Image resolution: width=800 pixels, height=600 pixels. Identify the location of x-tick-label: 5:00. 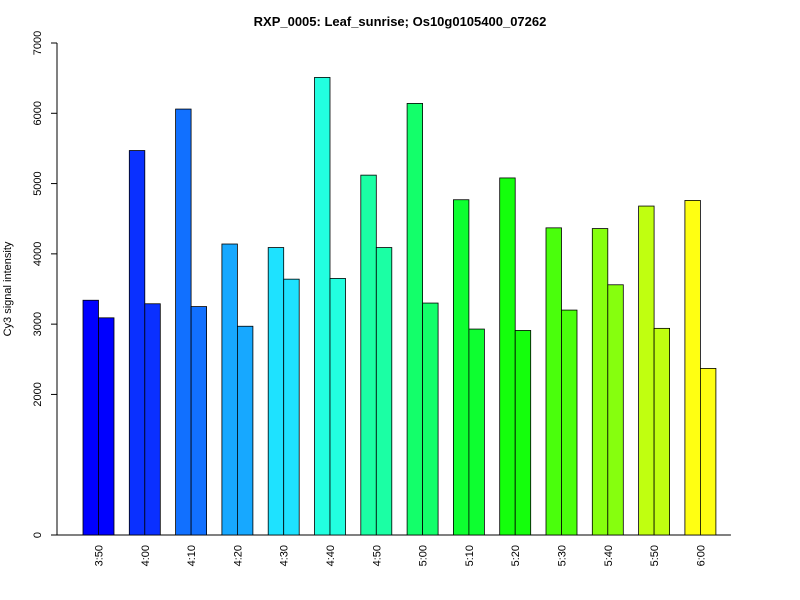
(424, 555).